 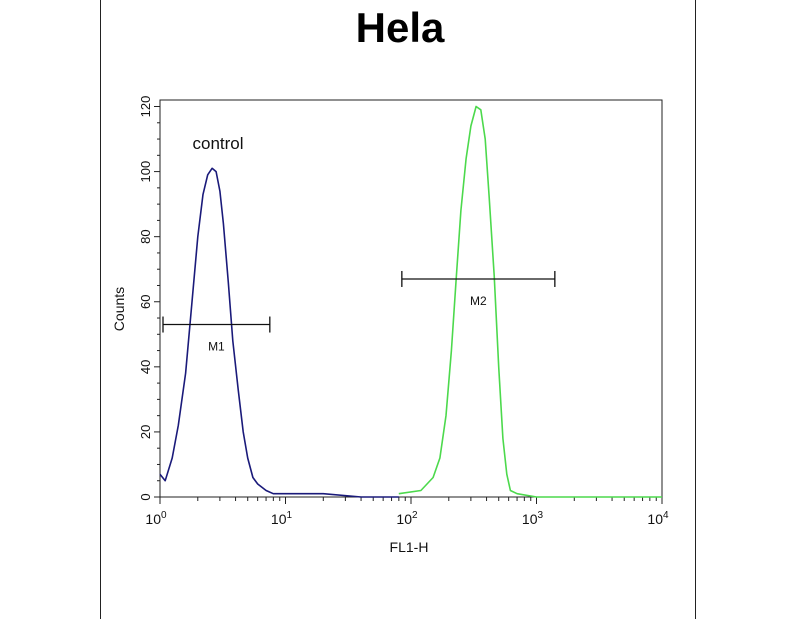 I want to click on chart-title: Hela, so click(x=400, y=27).